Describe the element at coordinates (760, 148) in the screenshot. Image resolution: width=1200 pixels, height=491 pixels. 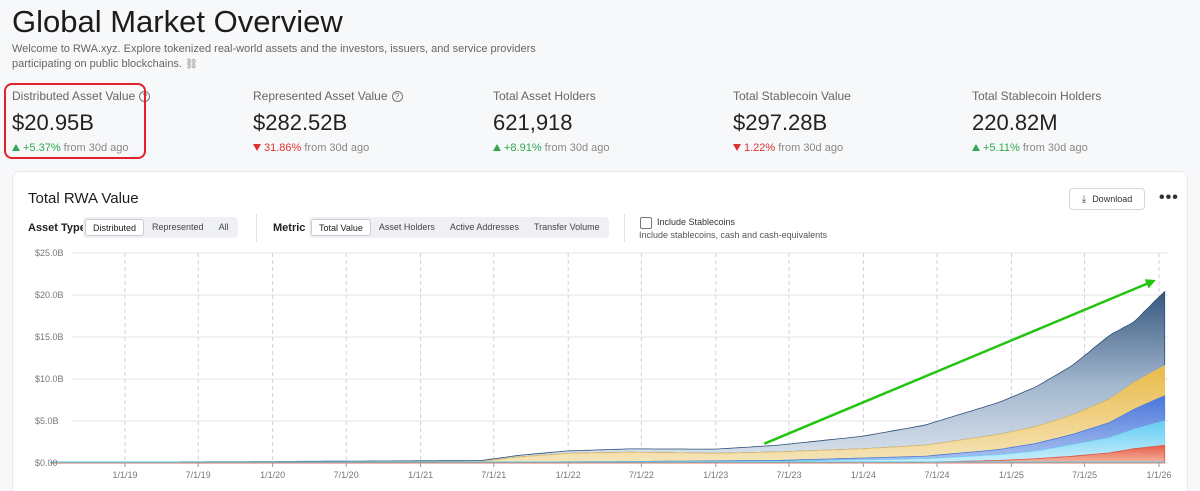
I see `stat-change-percent: 1.22%` at that location.